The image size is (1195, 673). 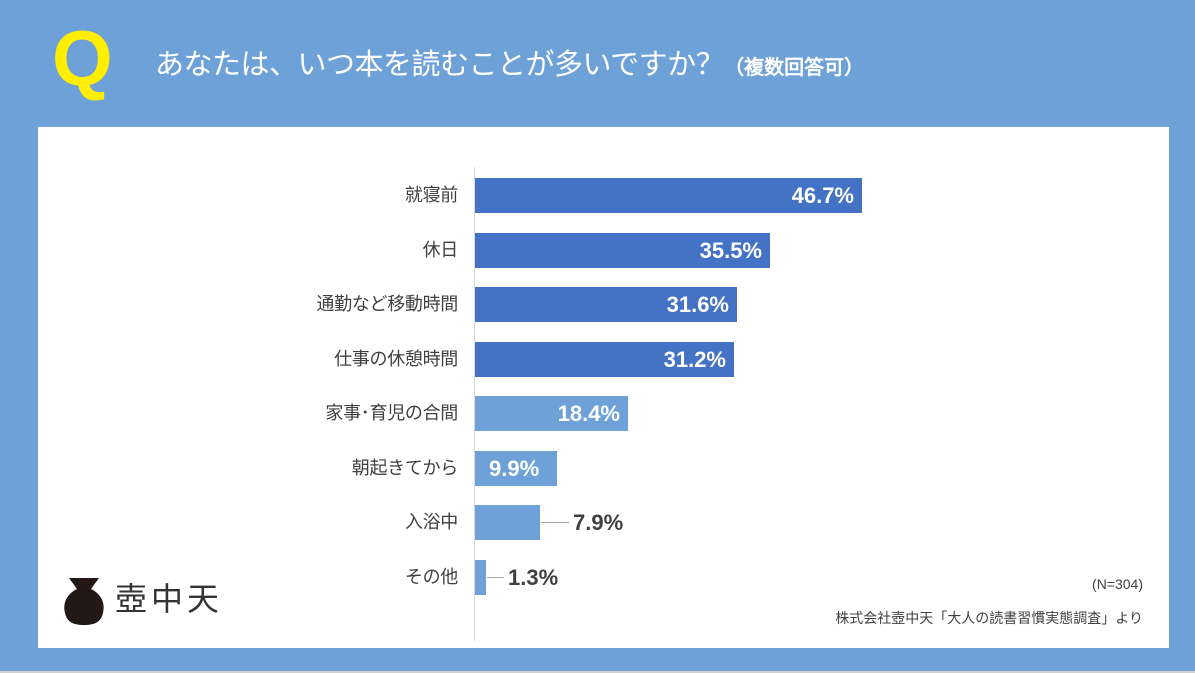 I want to click on bar: 9.9%, so click(x=516, y=468).